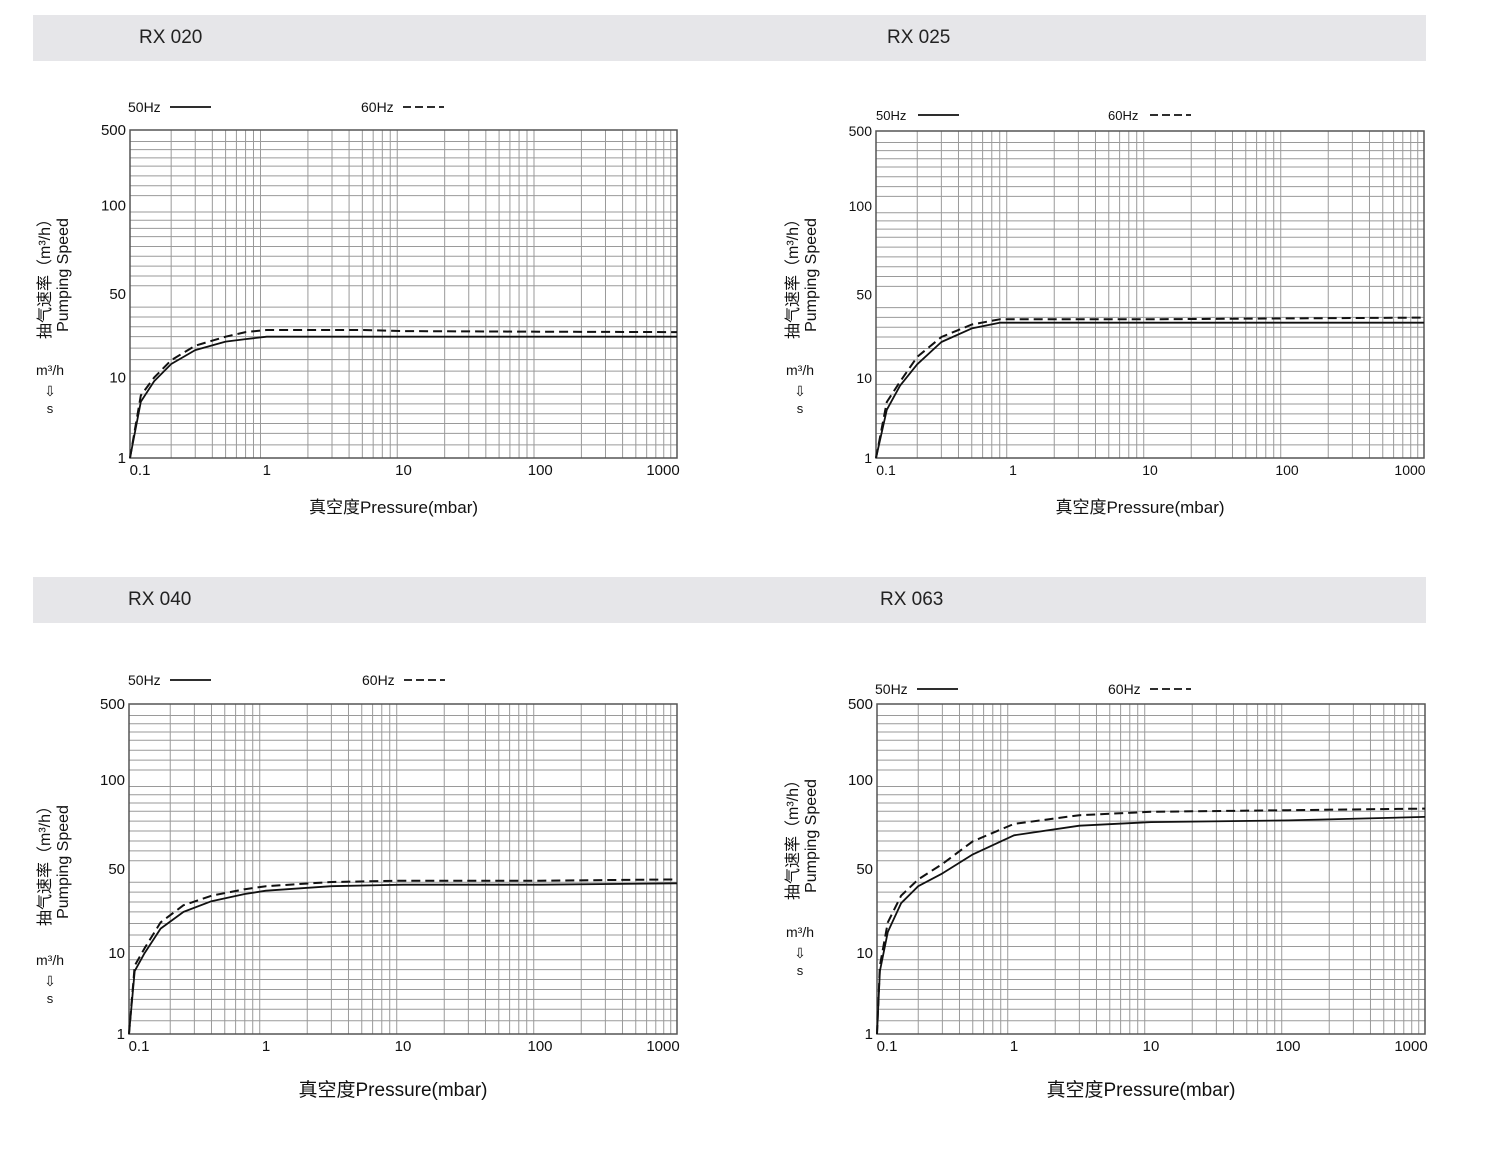  What do you see at coordinates (171, 37) in the screenshot?
I see `model-title-rx020: RX 020` at bounding box center [171, 37].